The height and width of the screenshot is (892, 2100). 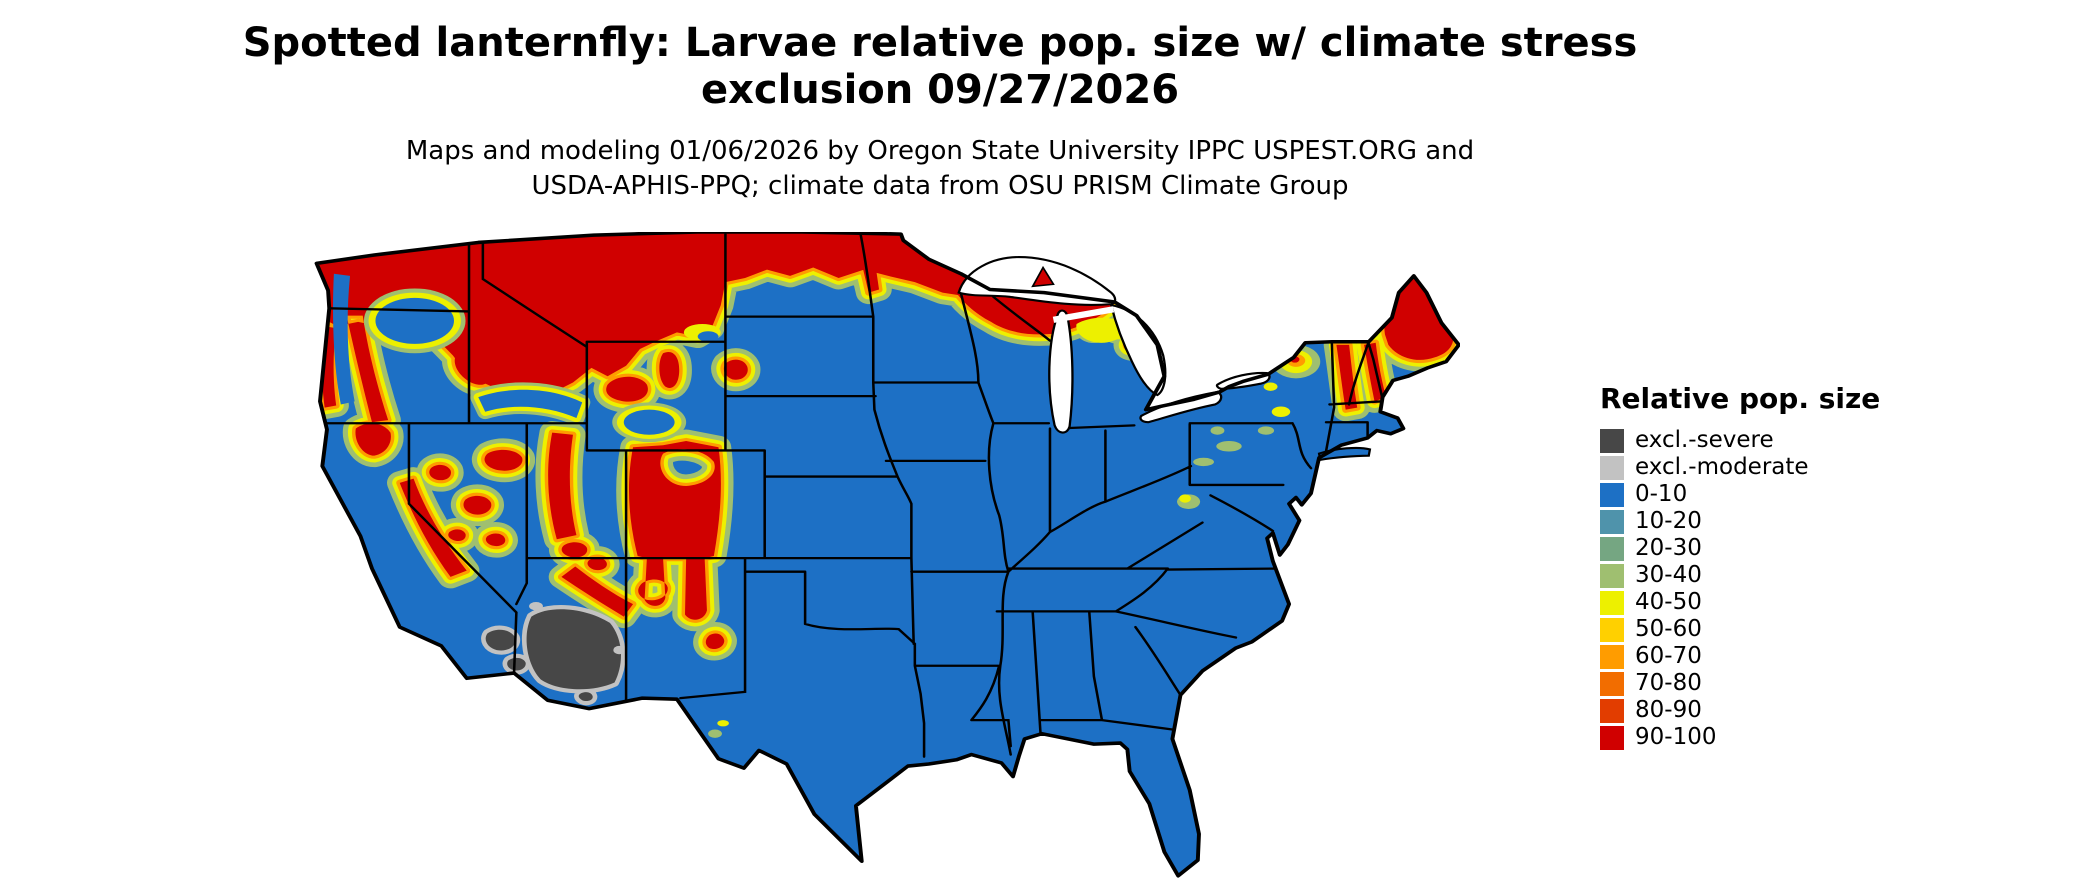 I want to click on legend-item: 10-20, so click(x=1740, y=521).